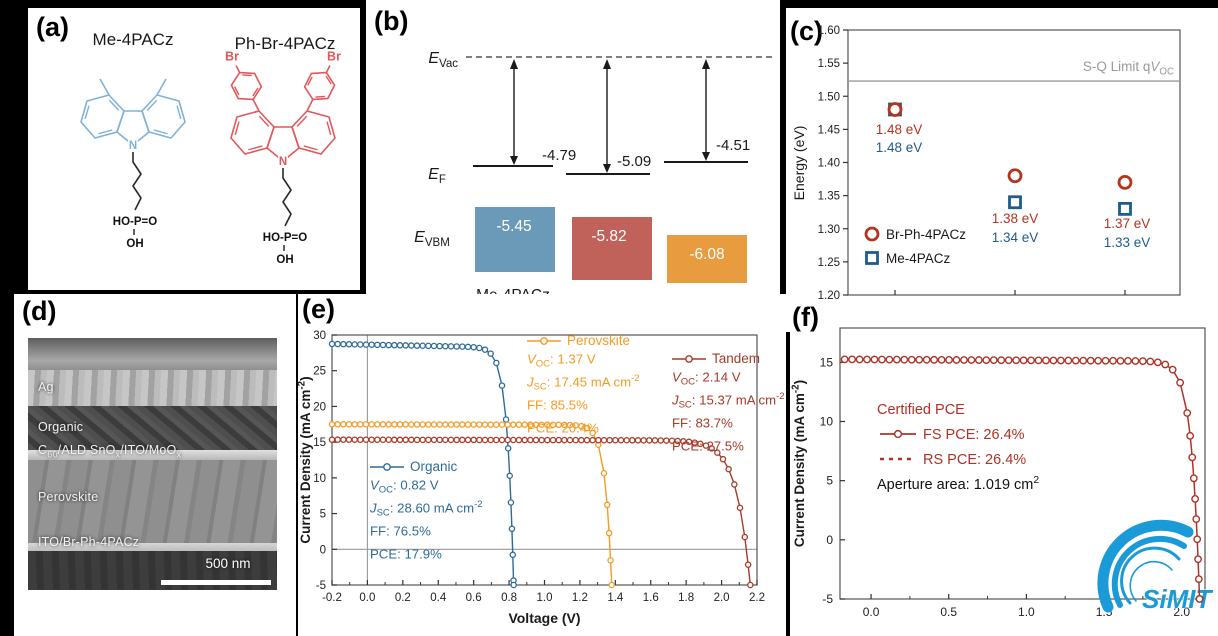 This screenshot has height=636, width=1218. I want to click on svg-text: FF: 83.7%, so click(702, 423).